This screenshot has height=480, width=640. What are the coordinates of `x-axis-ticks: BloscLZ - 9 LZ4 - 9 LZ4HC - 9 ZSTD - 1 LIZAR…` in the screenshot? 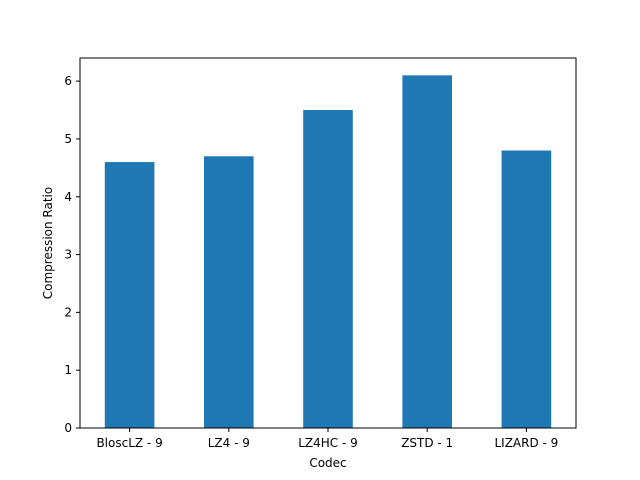 It's located at (327, 439).